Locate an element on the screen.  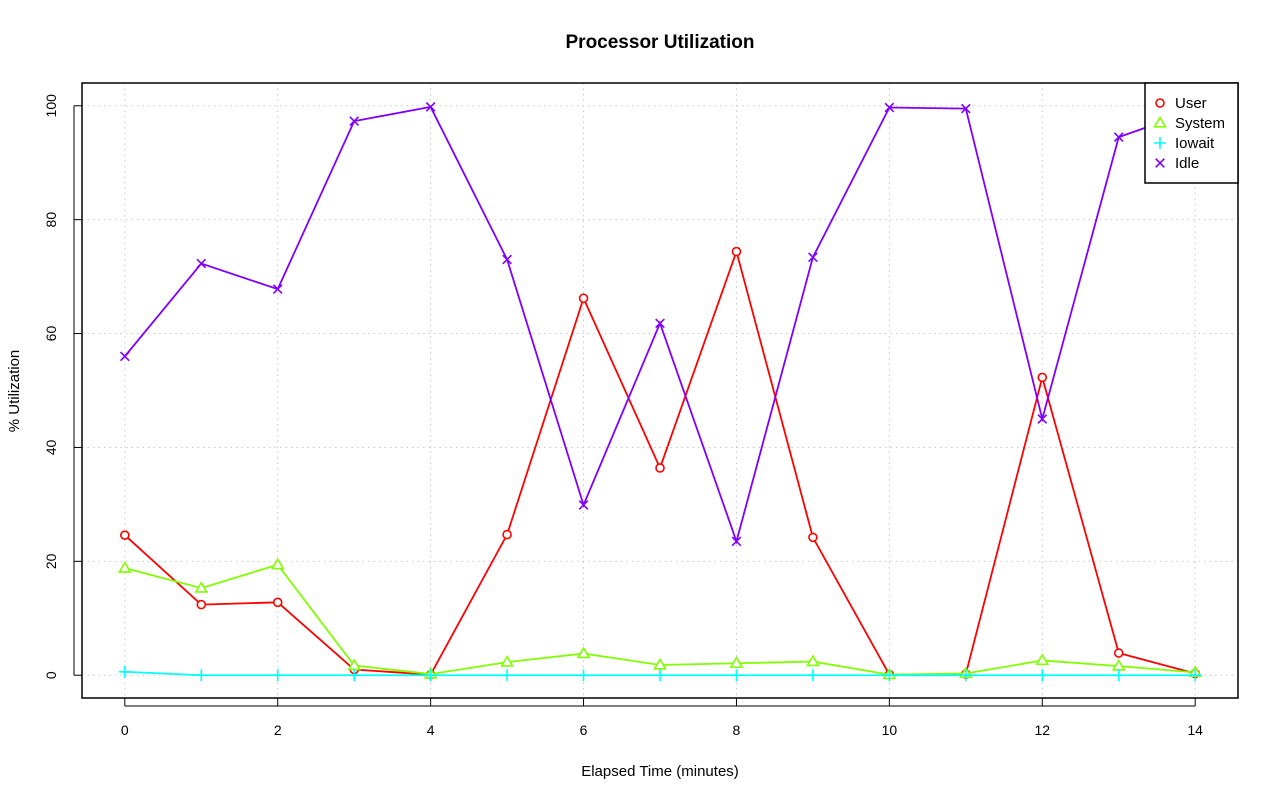
x-tick-label: 10 is located at coordinates (890, 730).